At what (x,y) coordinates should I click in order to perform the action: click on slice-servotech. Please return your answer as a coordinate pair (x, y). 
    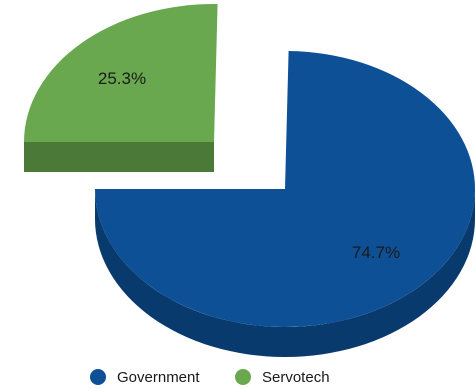
    Looking at the image, I should click on (120, 73).